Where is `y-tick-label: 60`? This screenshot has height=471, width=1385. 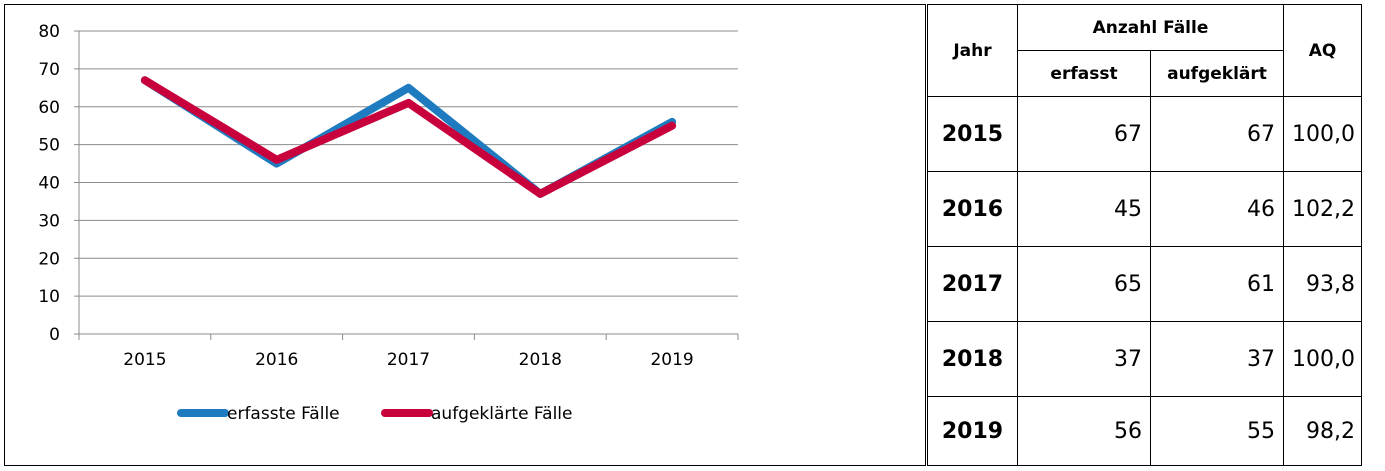
y-tick-label: 60 is located at coordinates (49, 108).